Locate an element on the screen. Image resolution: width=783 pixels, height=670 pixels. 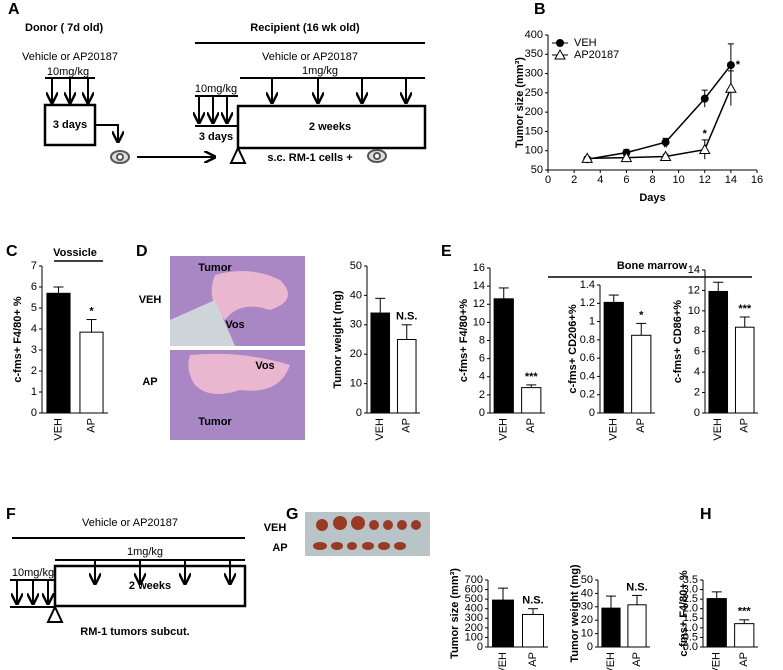
y-tick-label: 350 is located at coordinates (534, 54).